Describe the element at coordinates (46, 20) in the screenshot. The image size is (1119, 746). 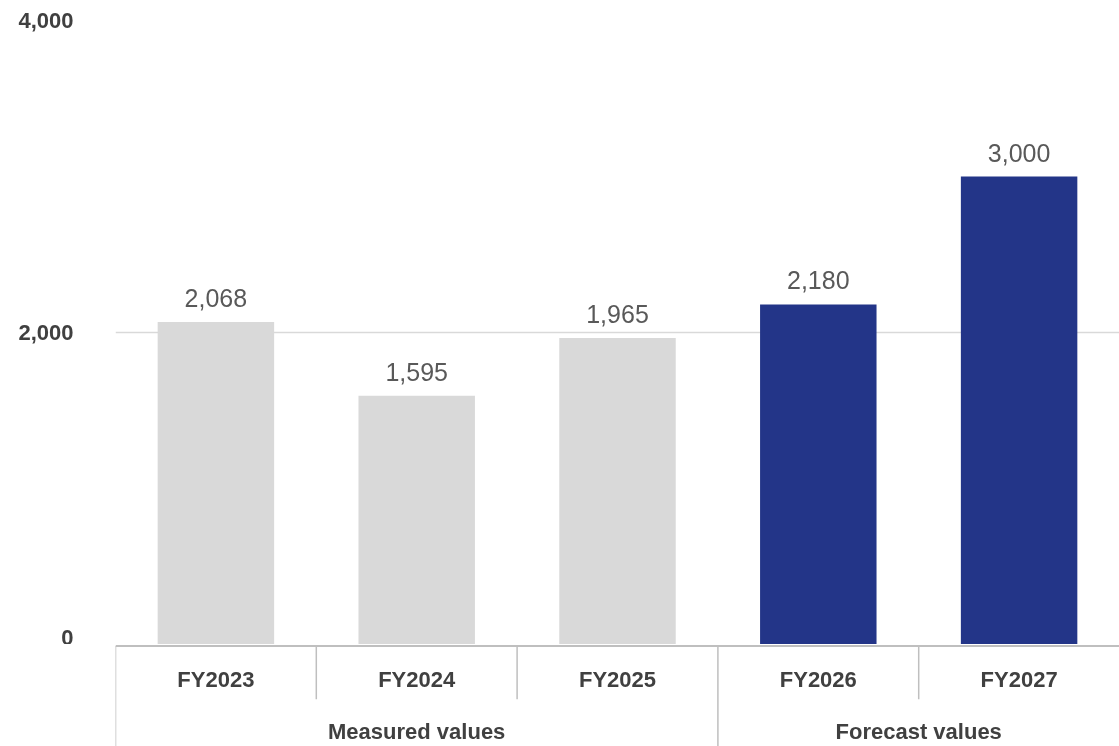
I see `y-tick-label: 4,000` at that location.